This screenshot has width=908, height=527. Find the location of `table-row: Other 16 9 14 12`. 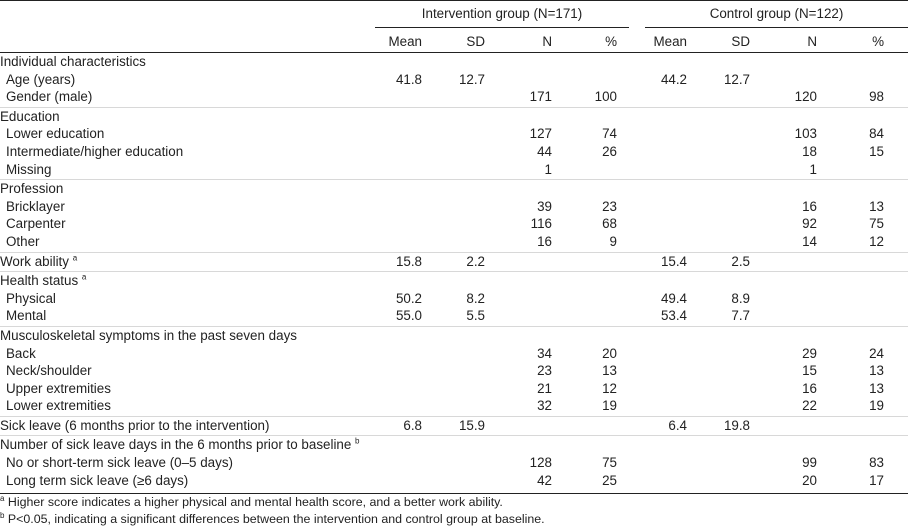

table-row: Other 16 9 14 12 is located at coordinates (454, 242).